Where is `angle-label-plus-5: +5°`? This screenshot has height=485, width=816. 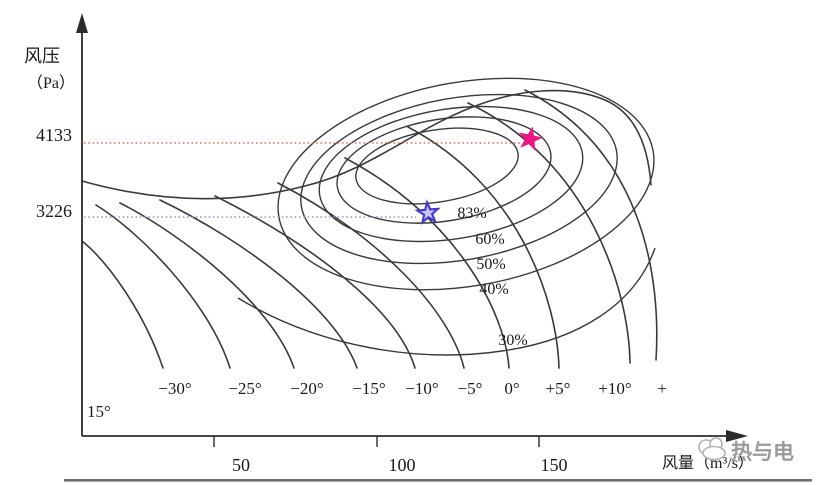 angle-label-plus-5: +5° is located at coordinates (558, 388).